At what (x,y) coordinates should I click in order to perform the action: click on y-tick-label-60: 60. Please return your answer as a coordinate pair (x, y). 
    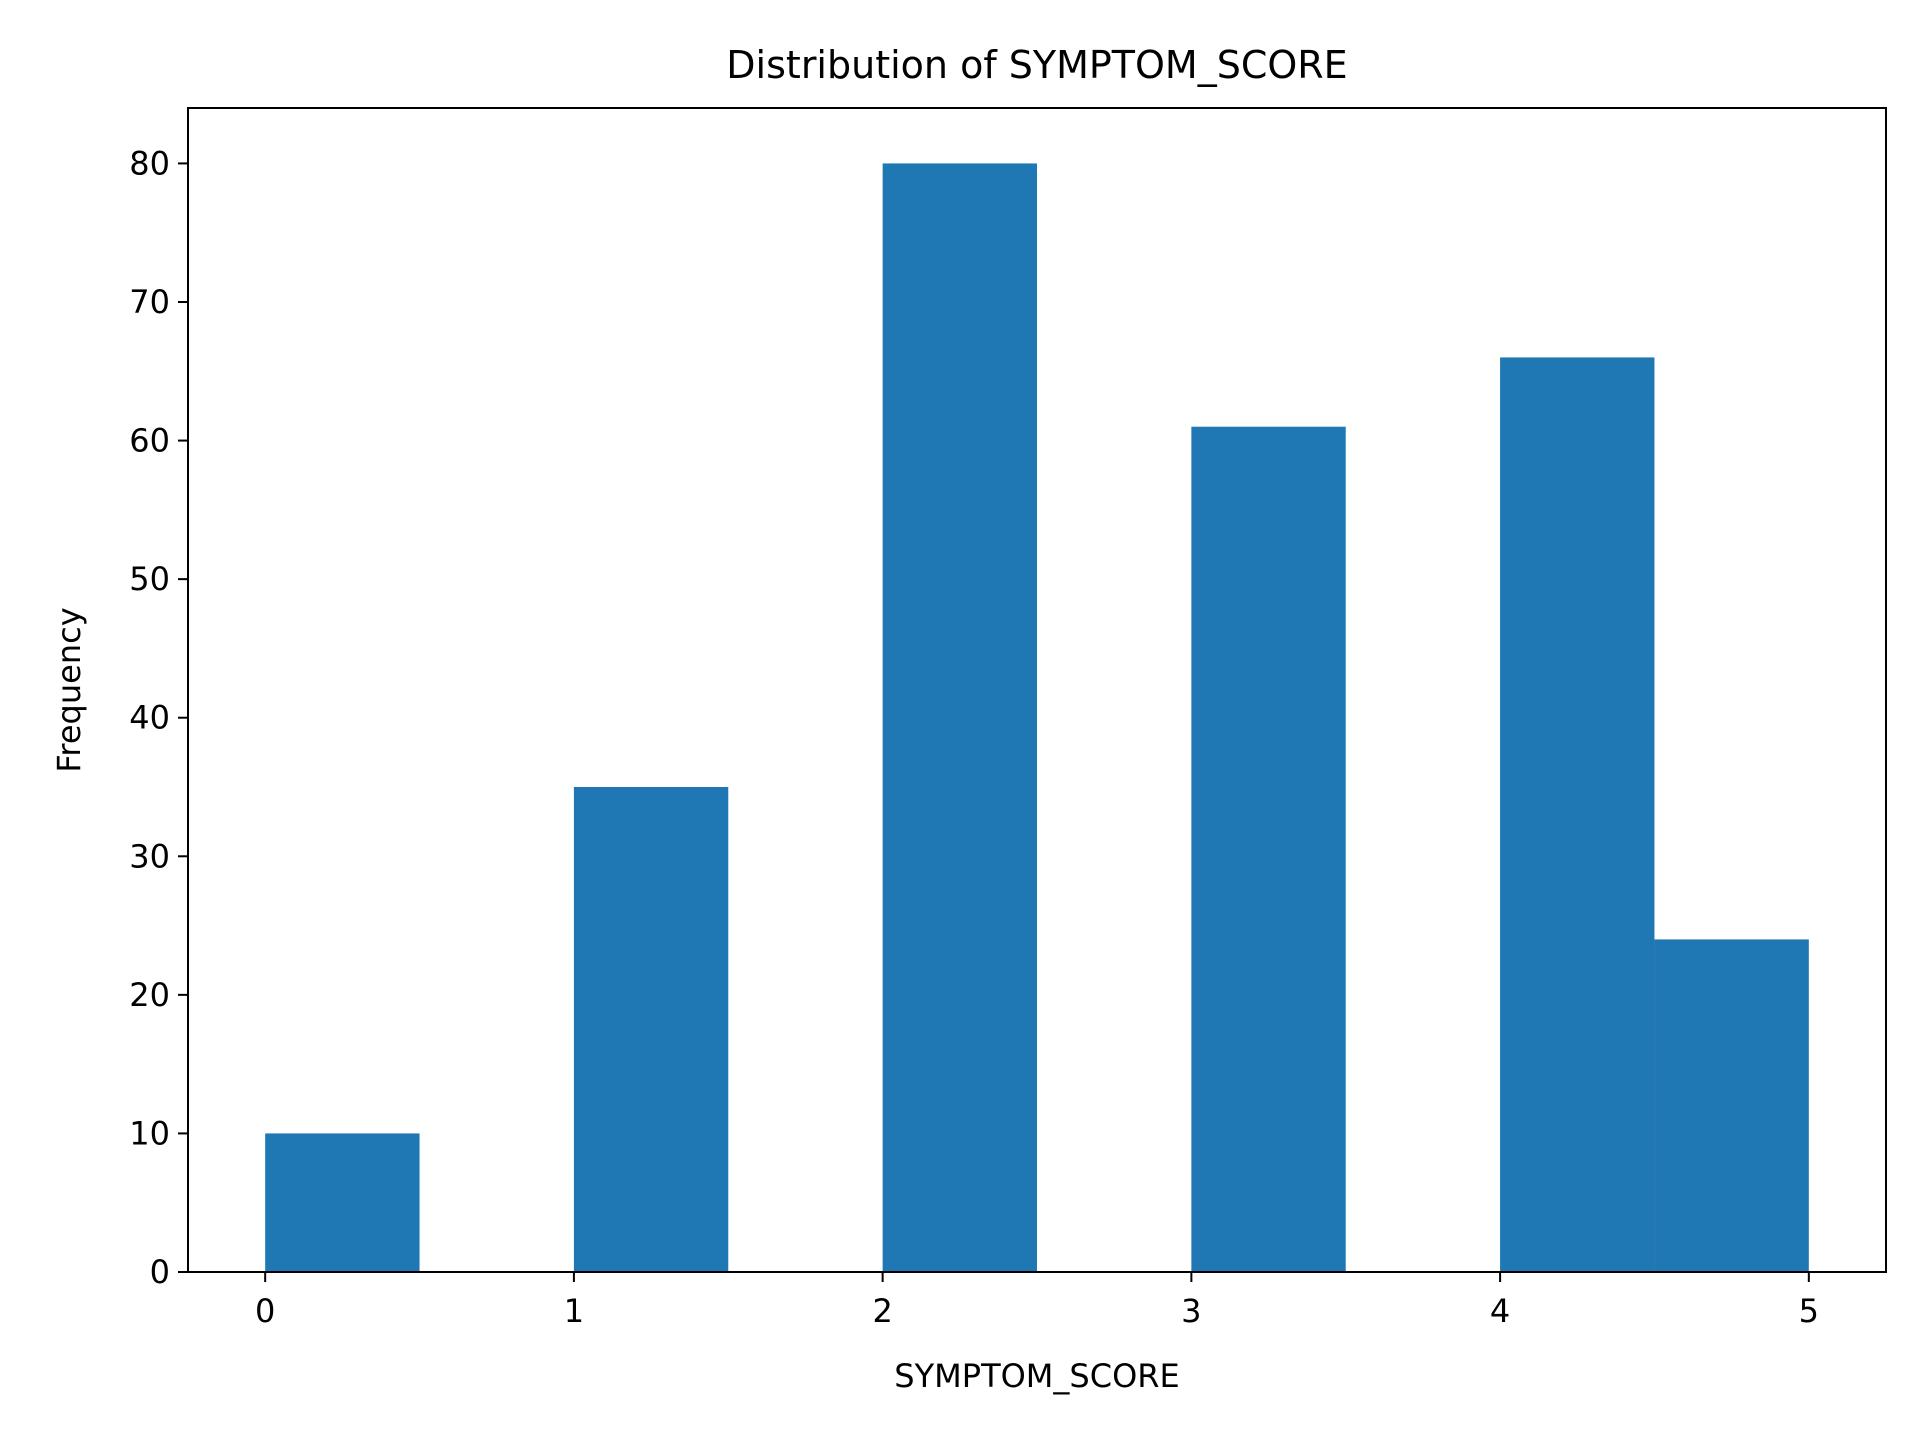
    Looking at the image, I should click on (149, 441).